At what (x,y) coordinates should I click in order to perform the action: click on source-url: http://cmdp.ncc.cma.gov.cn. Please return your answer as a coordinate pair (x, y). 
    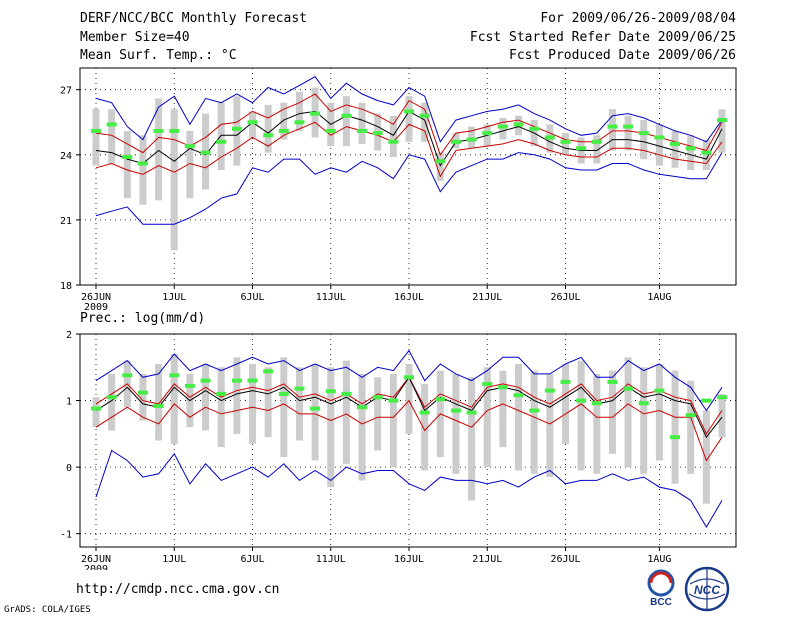
    Looking at the image, I should click on (178, 589).